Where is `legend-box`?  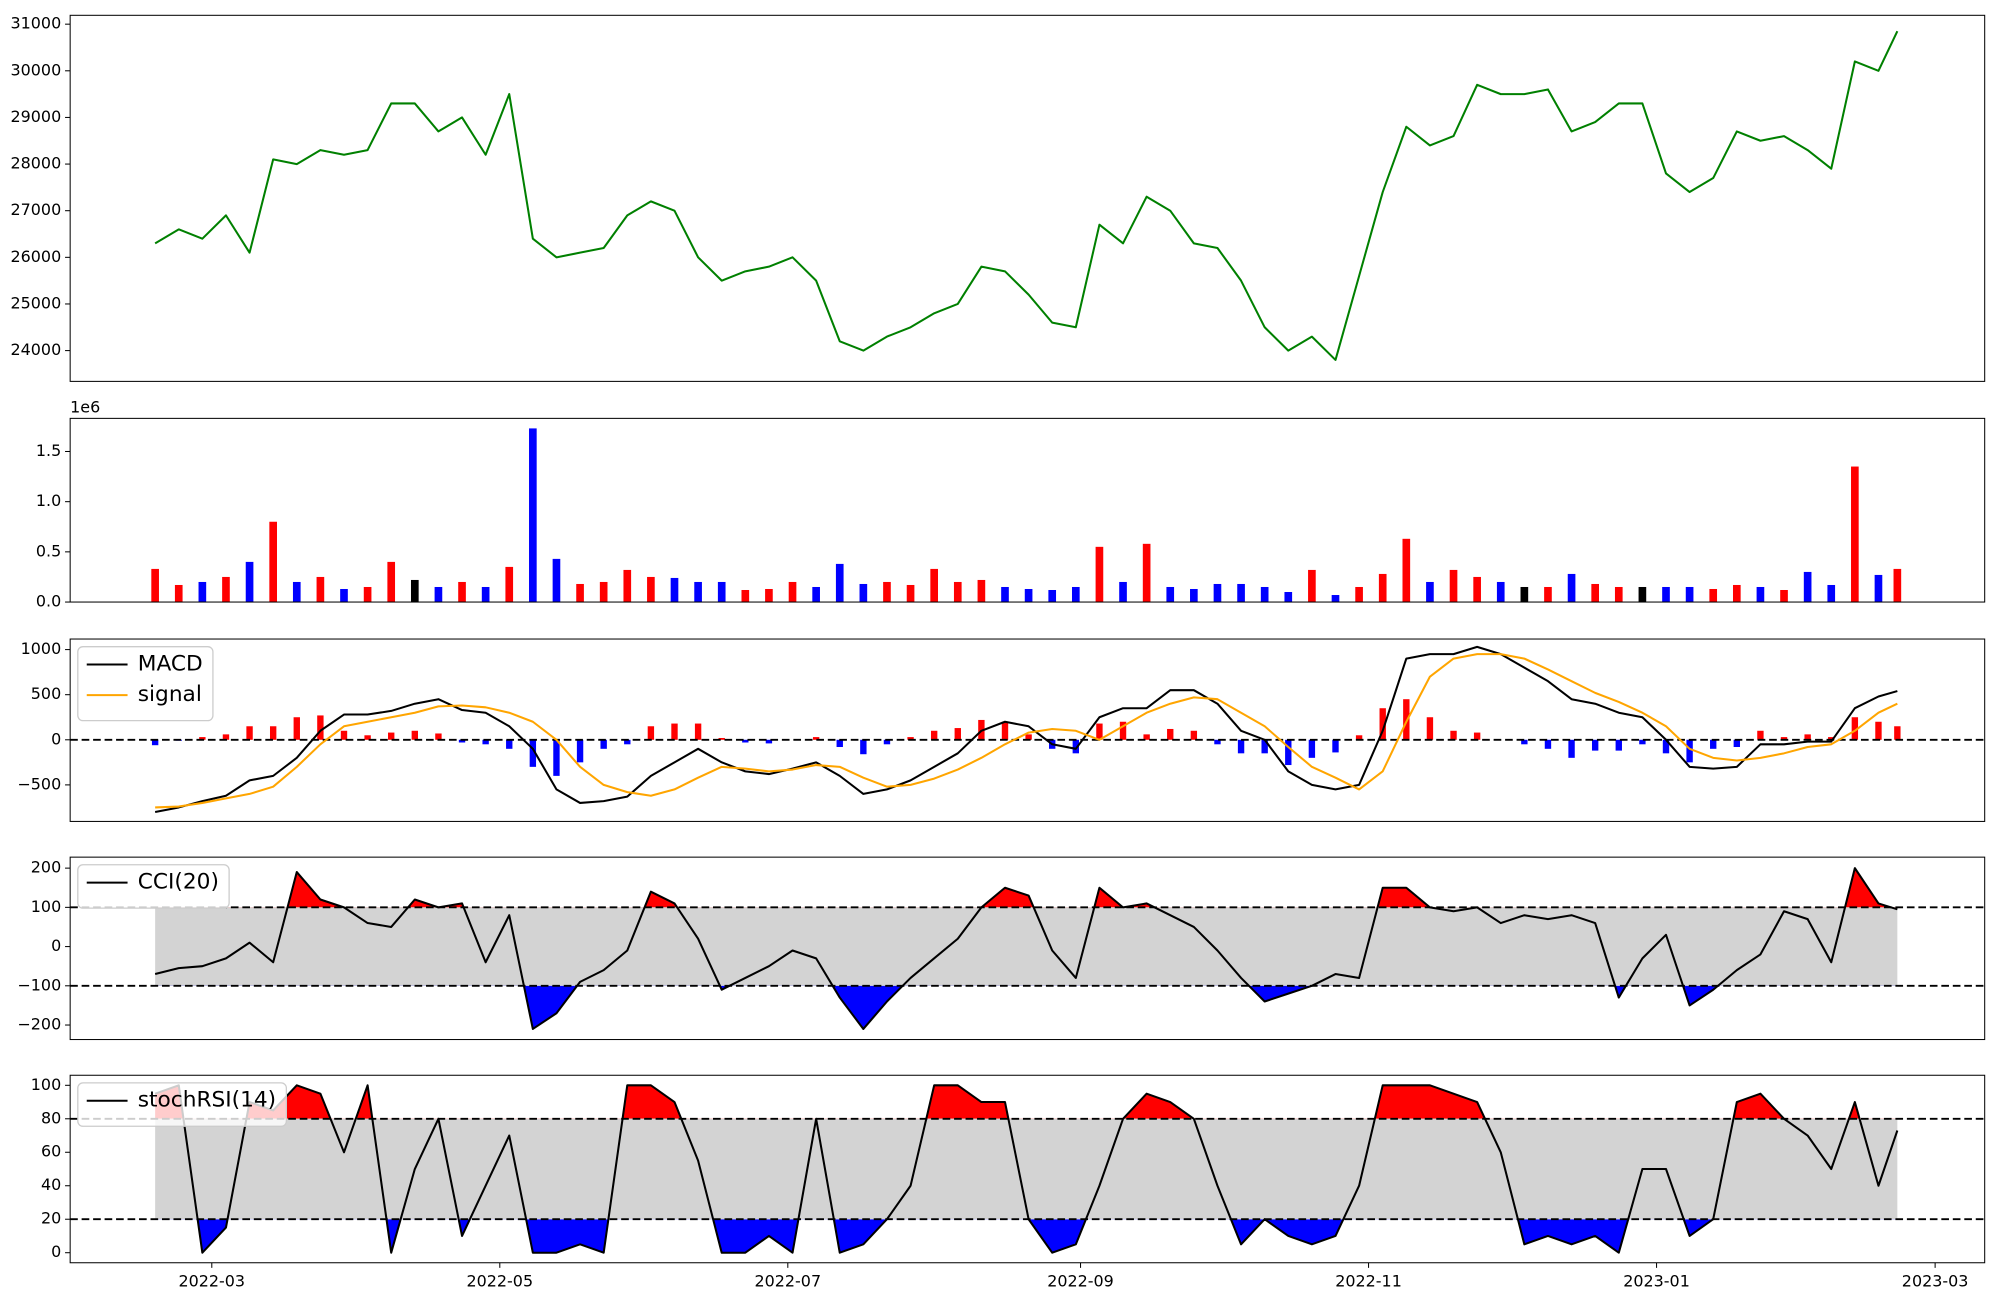 legend-box is located at coordinates (182, 1104).